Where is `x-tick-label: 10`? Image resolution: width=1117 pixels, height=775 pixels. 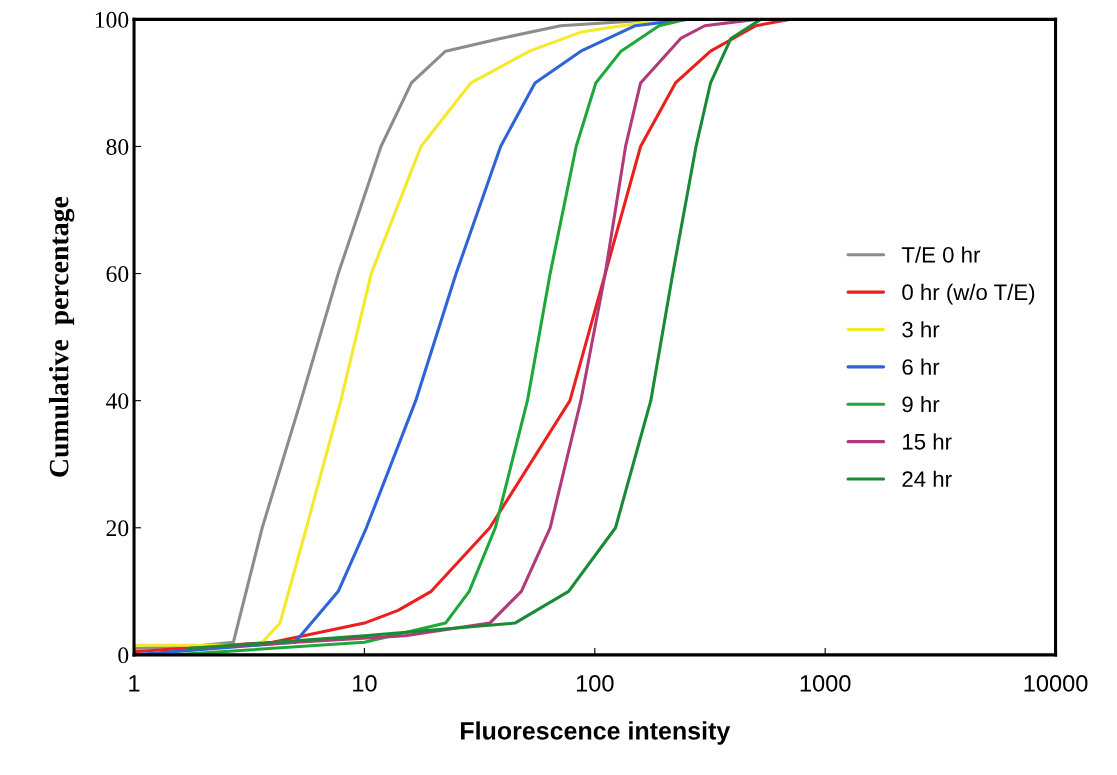
x-tick-label: 10 is located at coordinates (365, 683).